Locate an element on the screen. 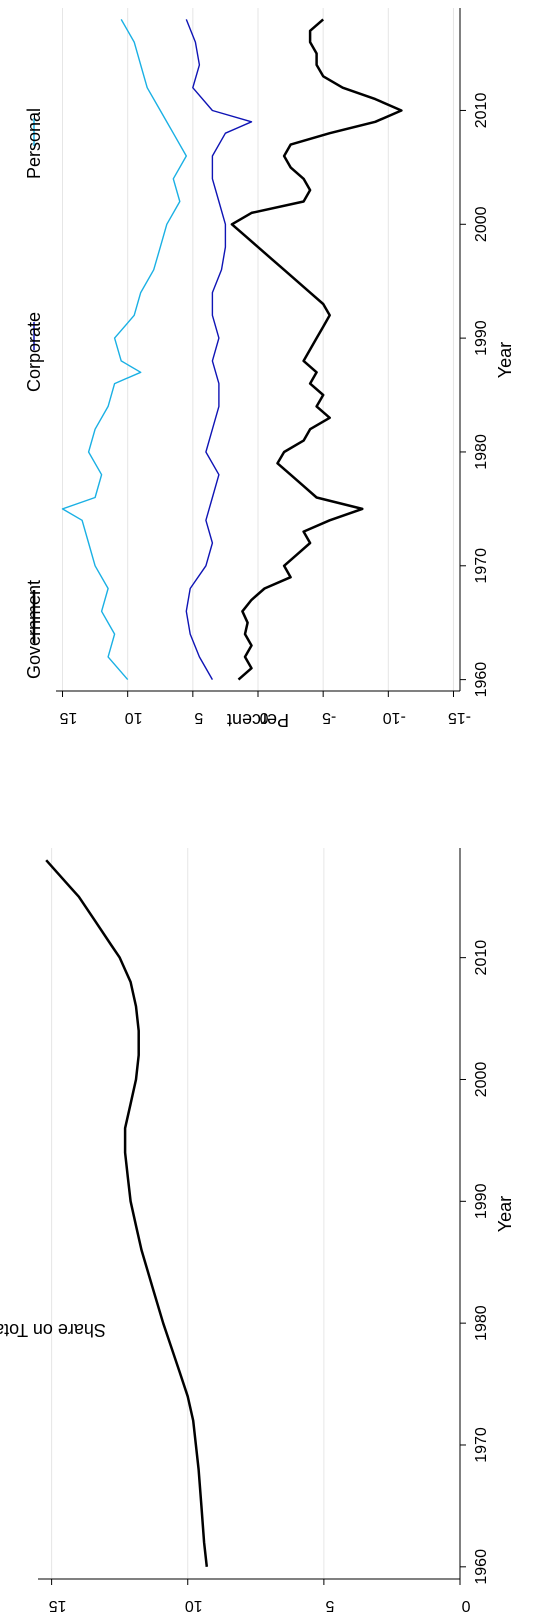 Image resolution: width=541 pixels, height=1613 pixels. legend-item-personal: Personal is located at coordinates (34, 143).